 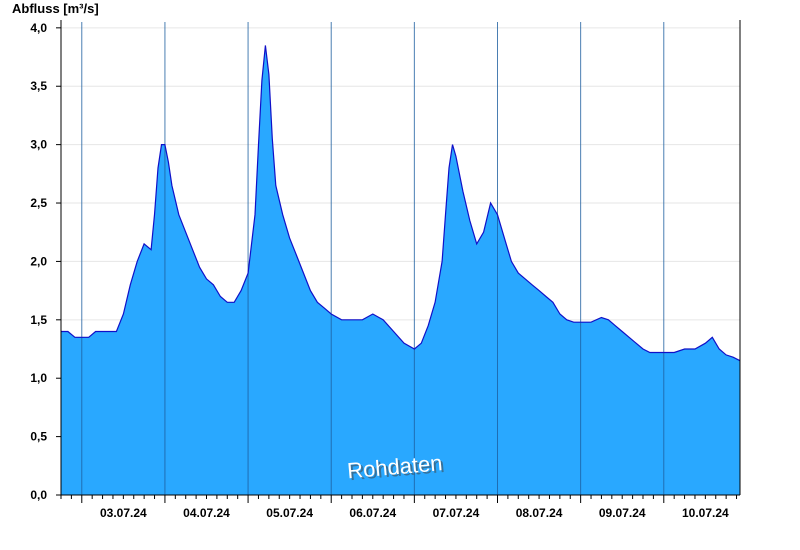 What do you see at coordinates (123, 513) in the screenshot?
I see `x-tick-label: 03.07.24` at bounding box center [123, 513].